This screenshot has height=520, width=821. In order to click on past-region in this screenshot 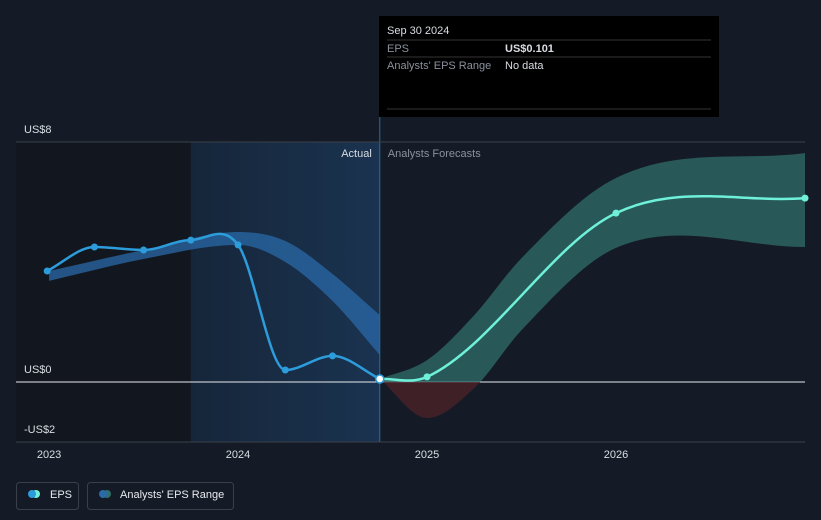, I will do `click(103, 292)`.